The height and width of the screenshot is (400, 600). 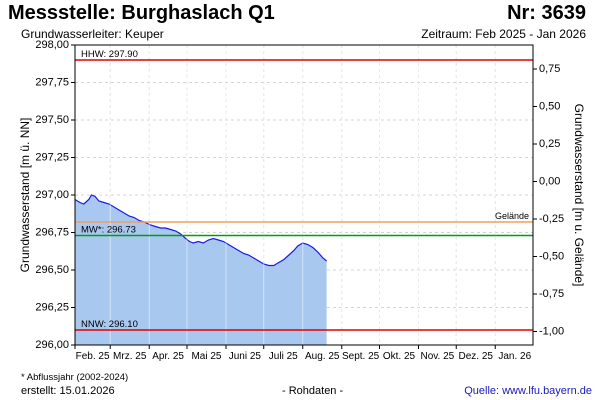 What do you see at coordinates (546, 13) in the screenshot?
I see `station-number: Nr: 3639` at bounding box center [546, 13].